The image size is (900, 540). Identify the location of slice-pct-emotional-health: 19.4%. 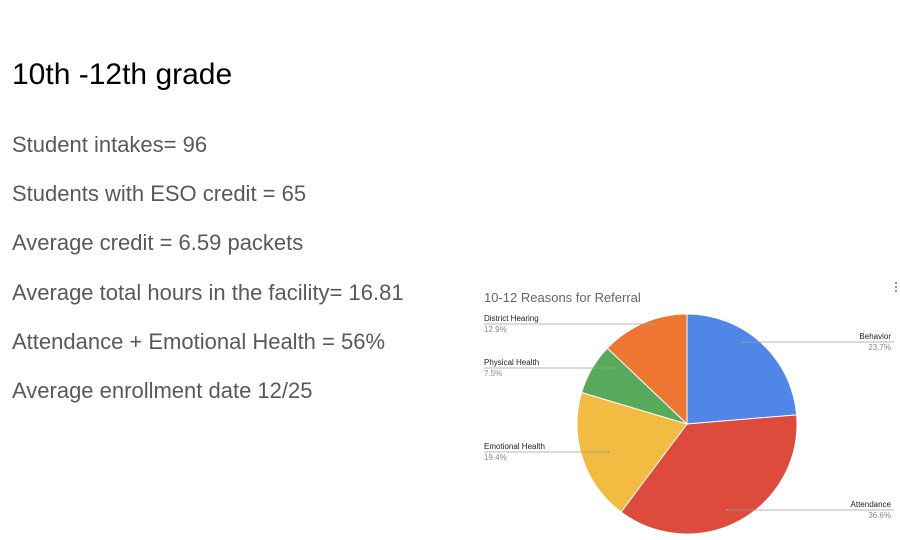
(495, 457).